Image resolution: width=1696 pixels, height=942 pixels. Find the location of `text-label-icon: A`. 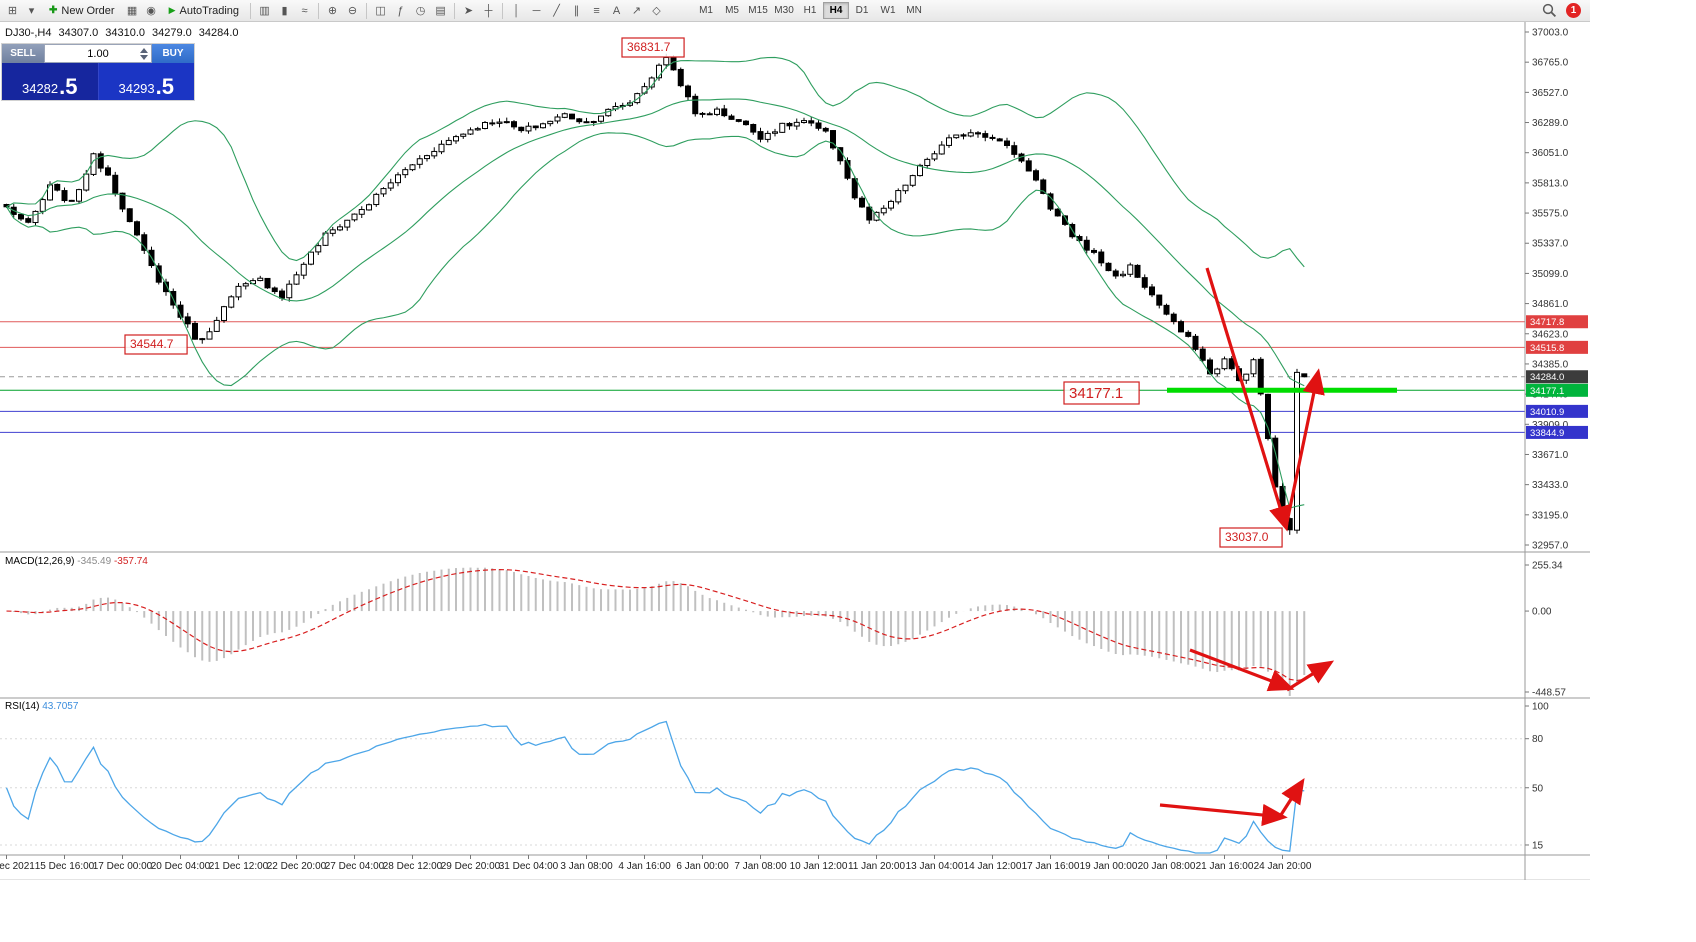

text-label-icon: A is located at coordinates (616, 10).